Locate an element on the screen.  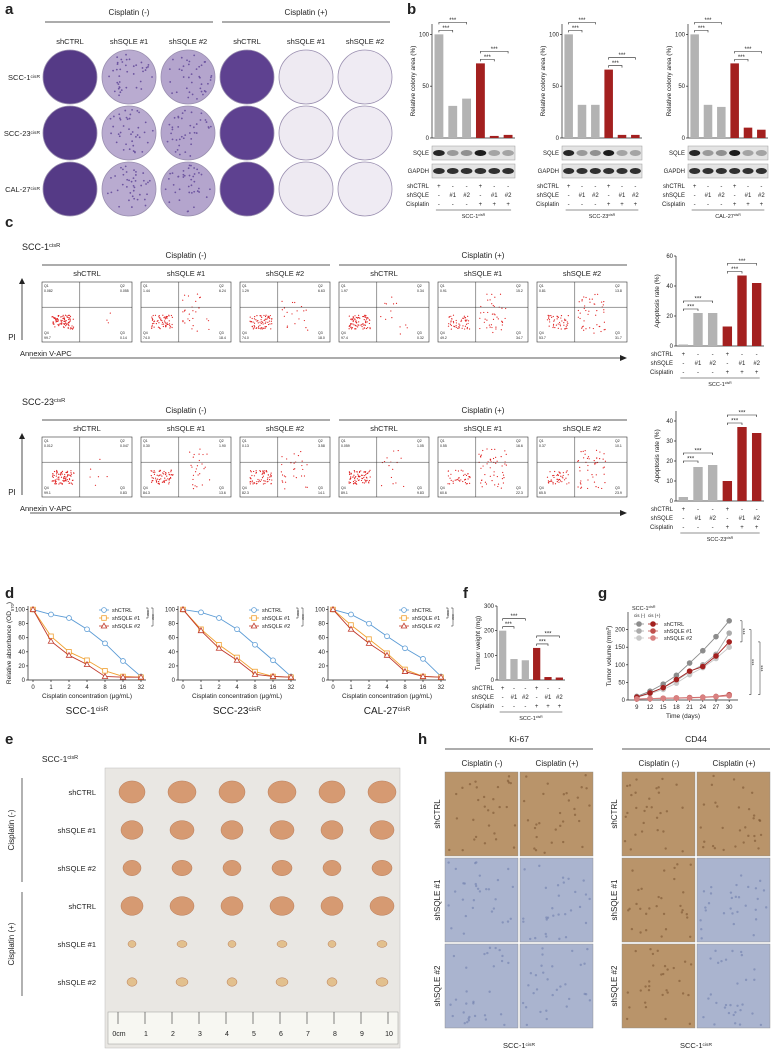
group-label: Cisplatin (-) is located at coordinates (482, 763).